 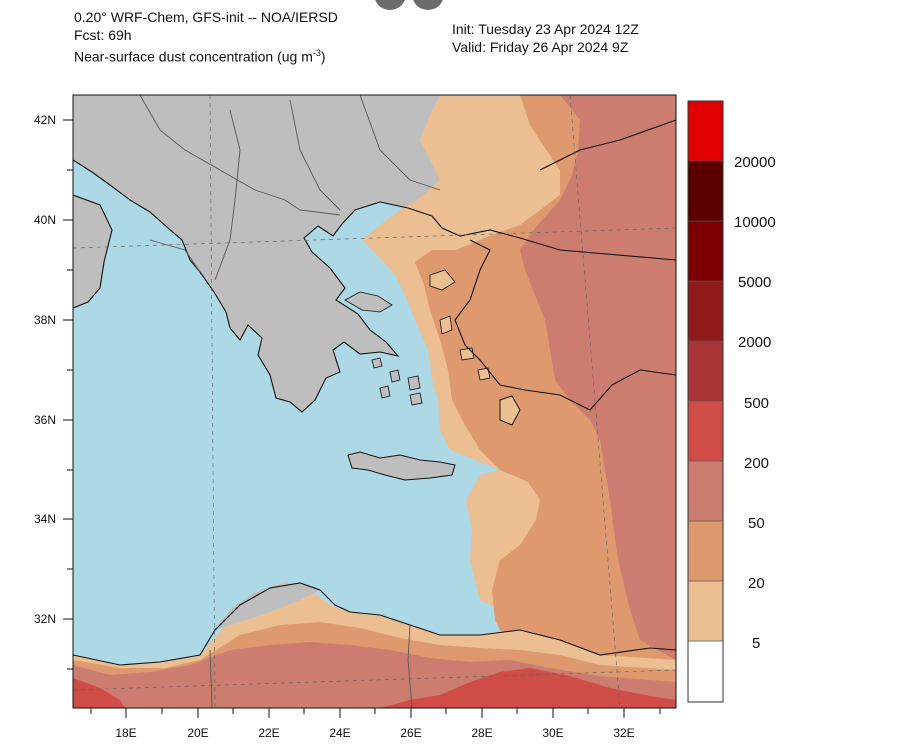 What do you see at coordinates (401, 466) in the screenshot?
I see `island-crete` at bounding box center [401, 466].